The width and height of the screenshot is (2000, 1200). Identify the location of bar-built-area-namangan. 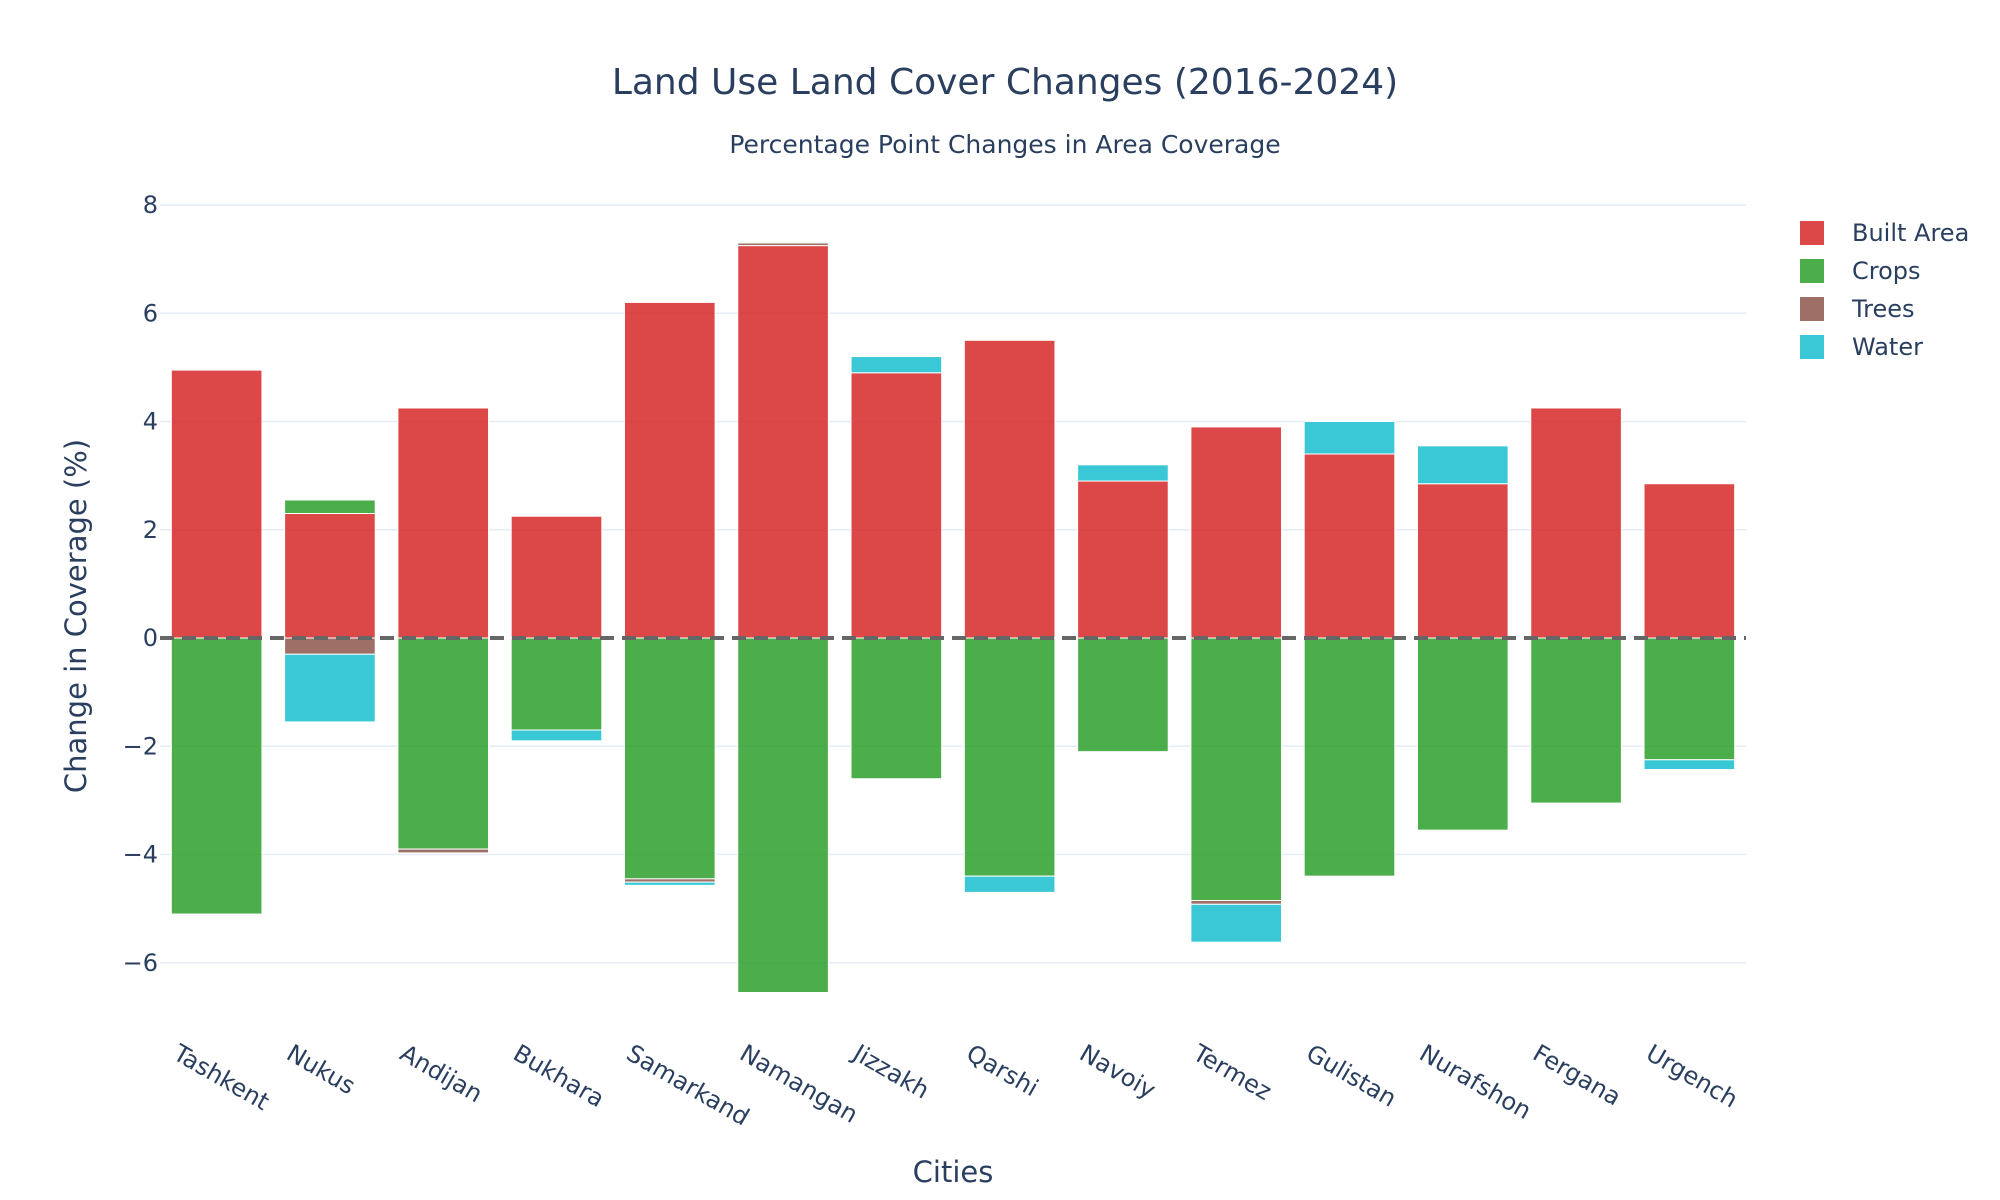
(783, 442).